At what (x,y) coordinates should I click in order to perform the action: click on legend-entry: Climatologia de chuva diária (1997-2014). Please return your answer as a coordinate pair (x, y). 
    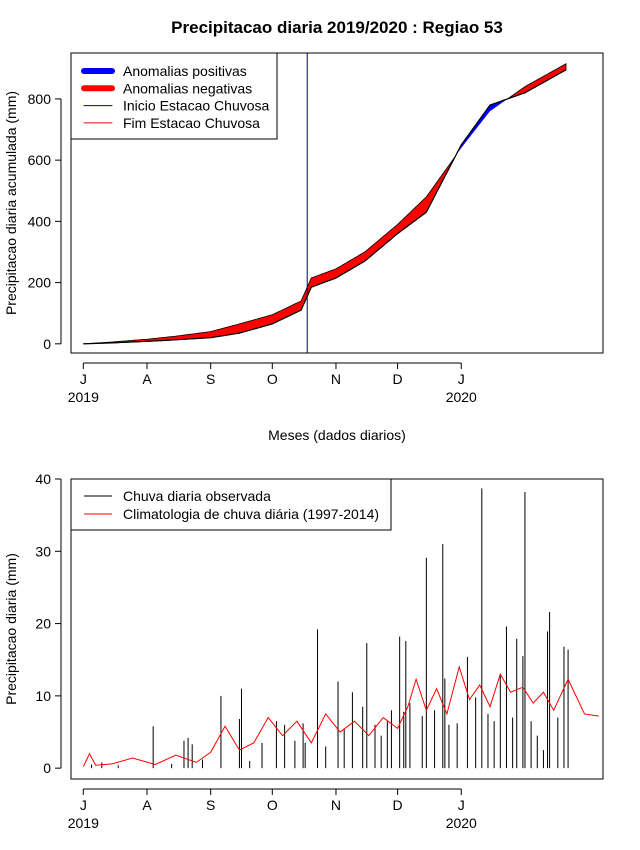
    Looking at the image, I should click on (251, 514).